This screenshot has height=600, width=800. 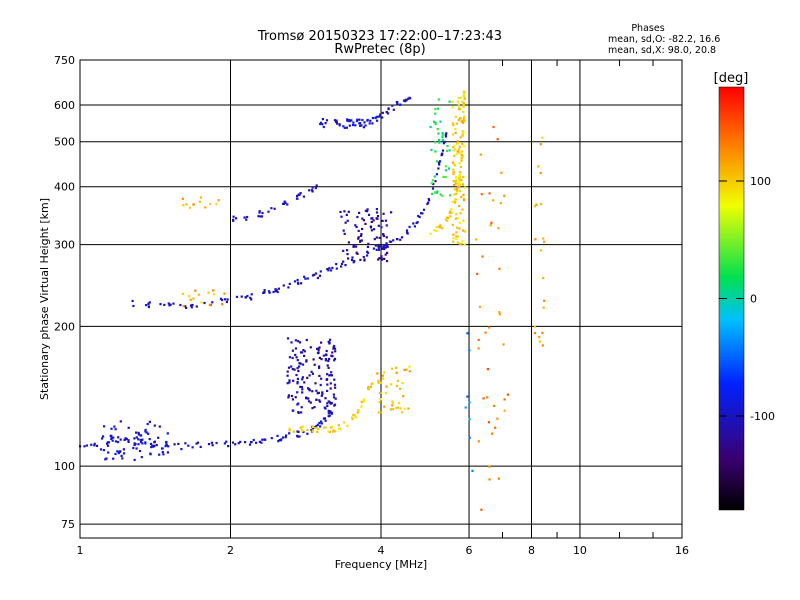 What do you see at coordinates (64, 466) in the screenshot?
I see `y-tick-label: 100` at bounding box center [64, 466].